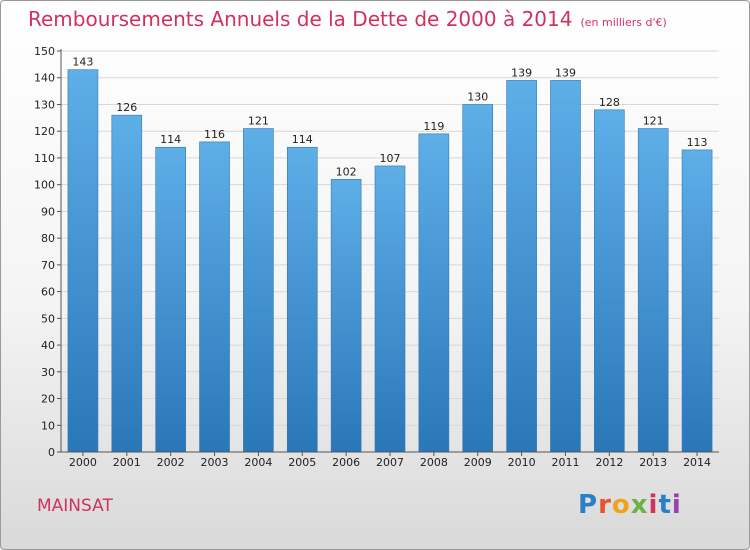 Image resolution: width=750 pixels, height=550 pixels. What do you see at coordinates (478, 462) in the screenshot?
I see `x-tick-label-2009: 2009` at bounding box center [478, 462].